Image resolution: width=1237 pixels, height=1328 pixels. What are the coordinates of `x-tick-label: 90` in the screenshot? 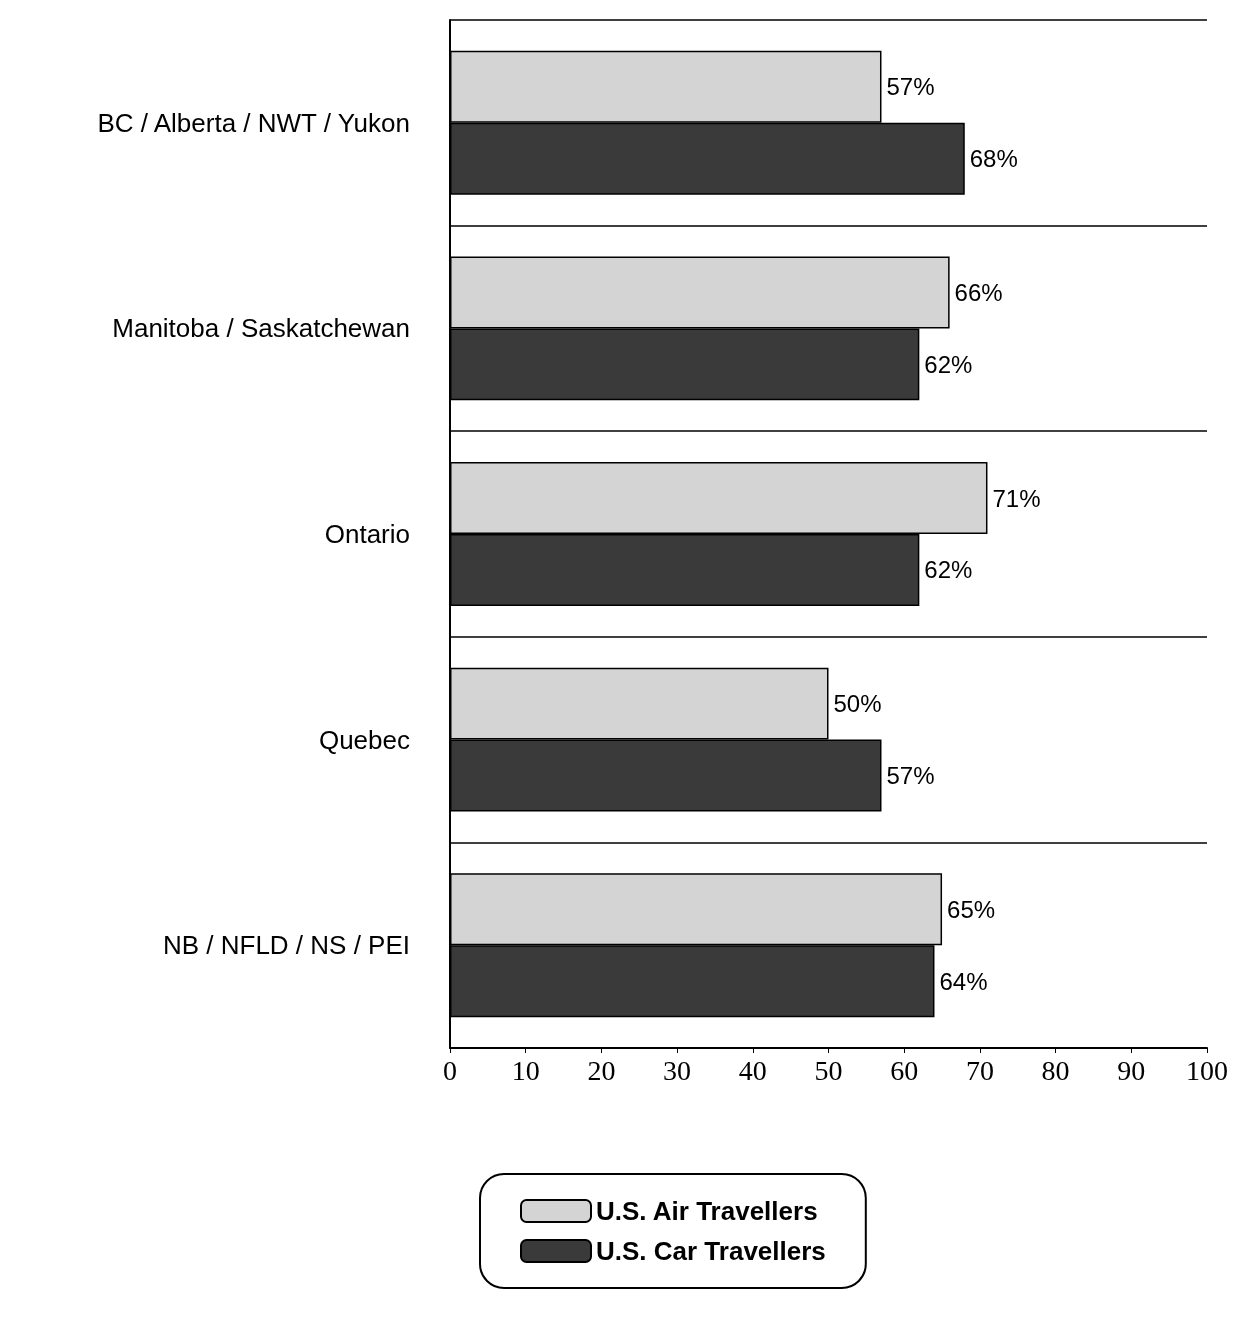 It's located at (1131, 1070).